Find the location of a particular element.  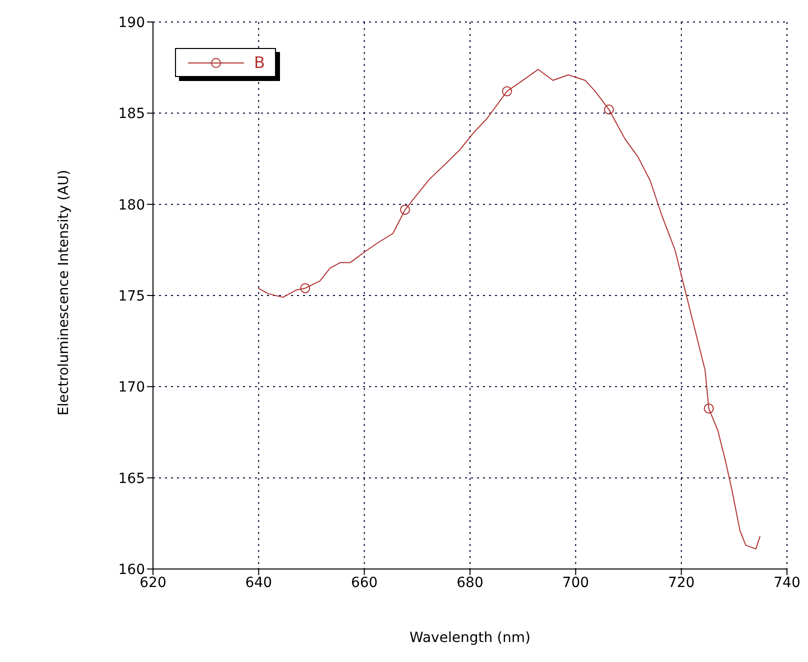

x-tick-label: 680 is located at coordinates (470, 582).